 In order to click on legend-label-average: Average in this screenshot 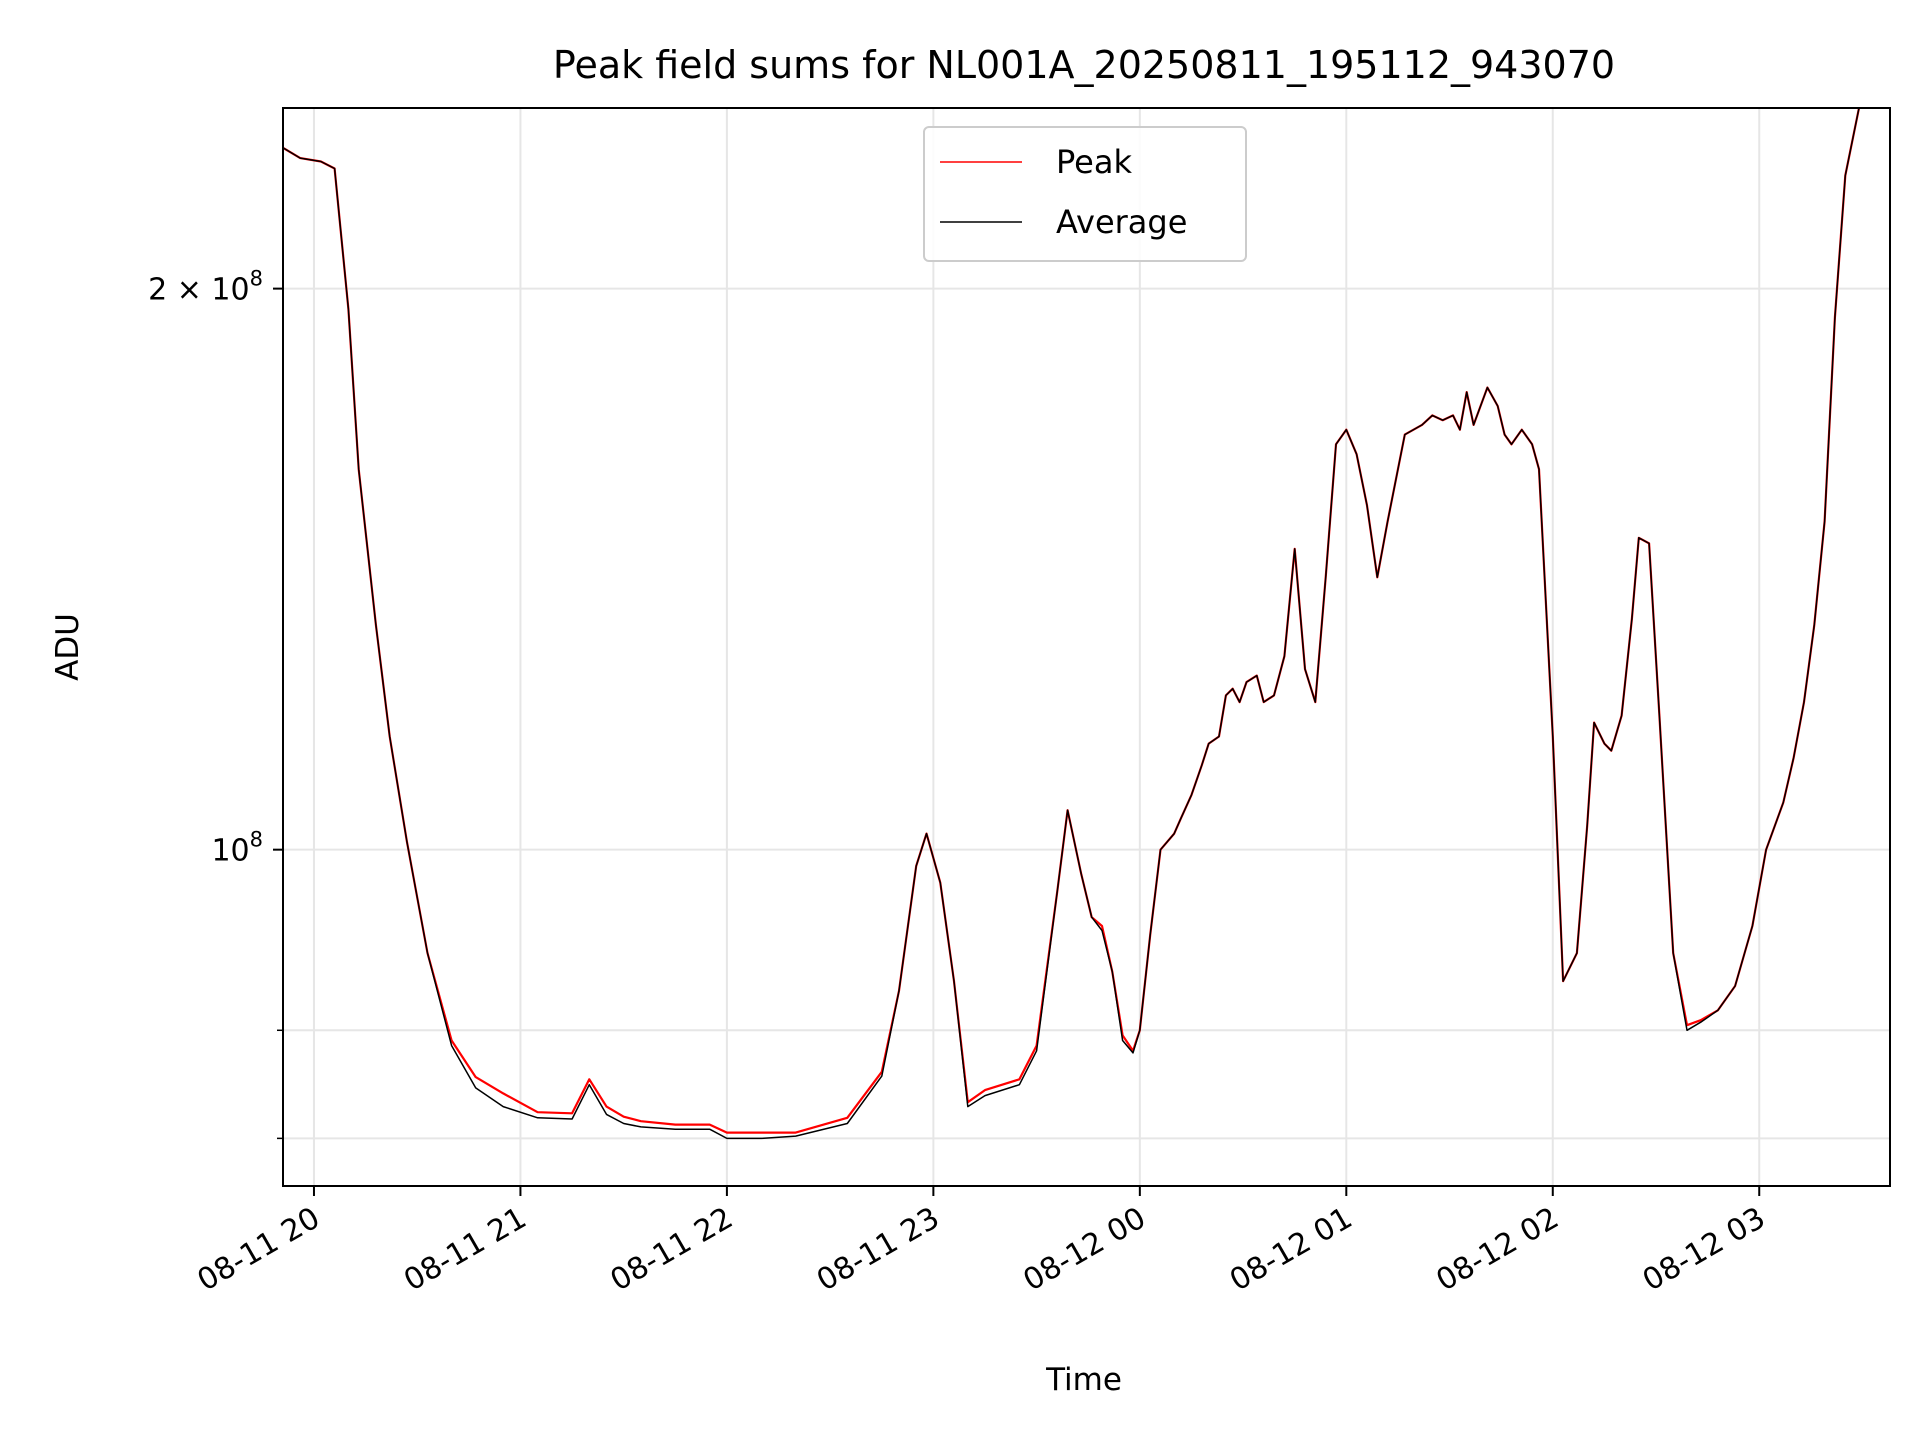, I will do `click(1121, 222)`.